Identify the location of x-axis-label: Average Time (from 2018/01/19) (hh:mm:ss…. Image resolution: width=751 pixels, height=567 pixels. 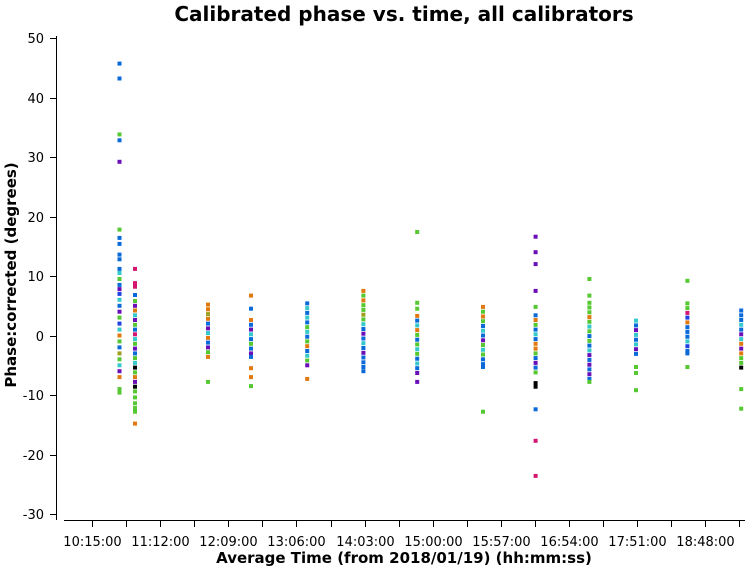
(404, 558).